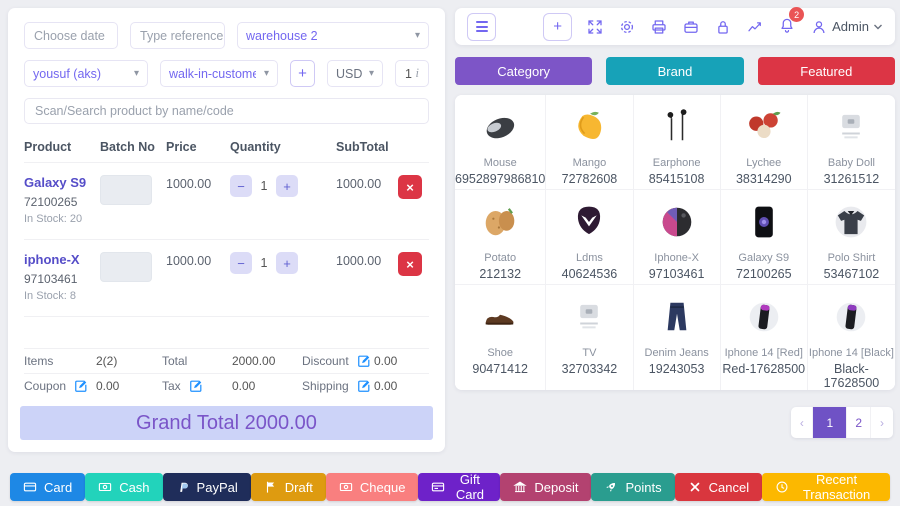  What do you see at coordinates (206, 487) in the screenshot?
I see `paypal-payment-button: PayPal` at bounding box center [206, 487].